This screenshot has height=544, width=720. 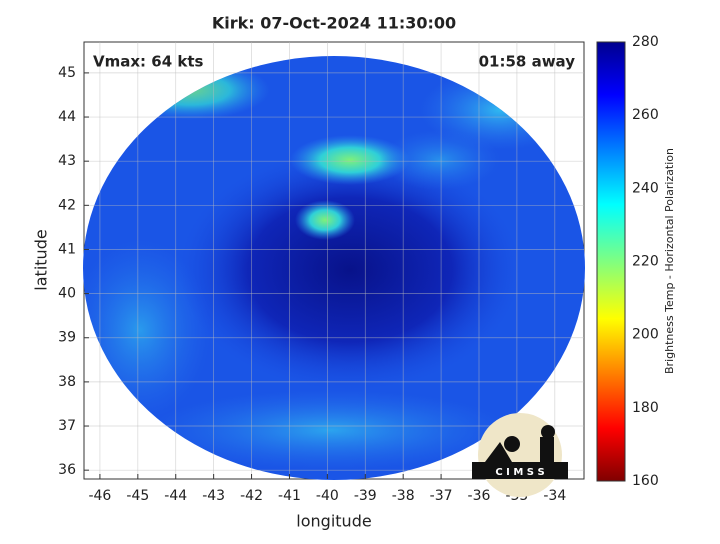 What do you see at coordinates (99, 496) in the screenshot?
I see `x-tick-label: -46` at bounding box center [99, 496].